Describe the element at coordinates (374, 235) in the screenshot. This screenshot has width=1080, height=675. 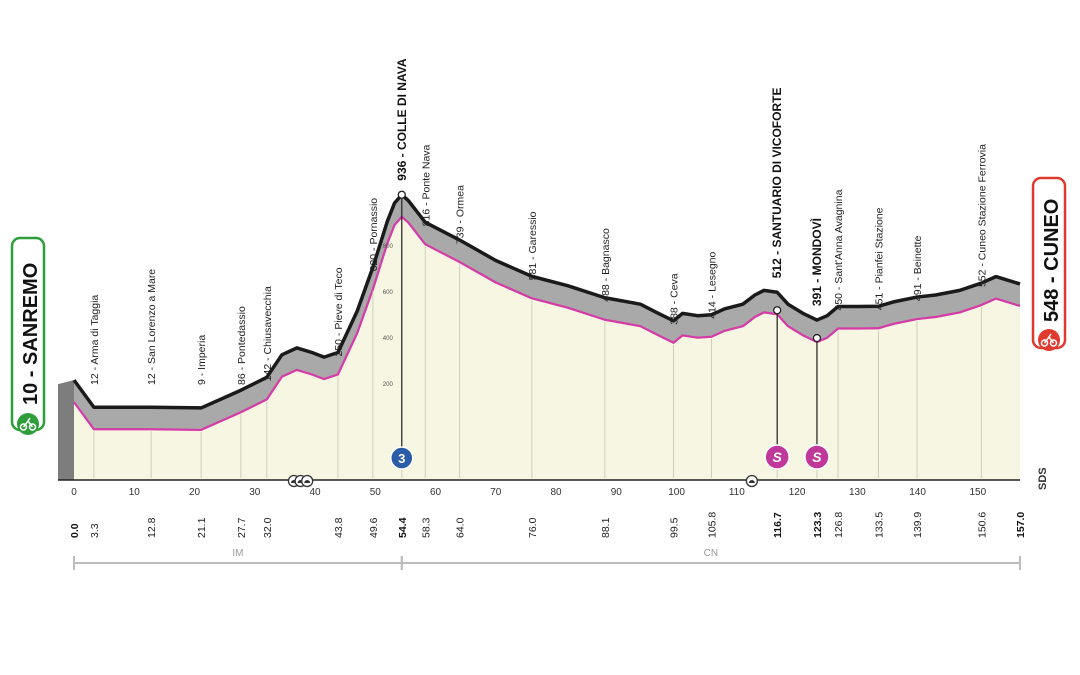
I see `waypoint-label-7: 620 - Pornassio` at that location.